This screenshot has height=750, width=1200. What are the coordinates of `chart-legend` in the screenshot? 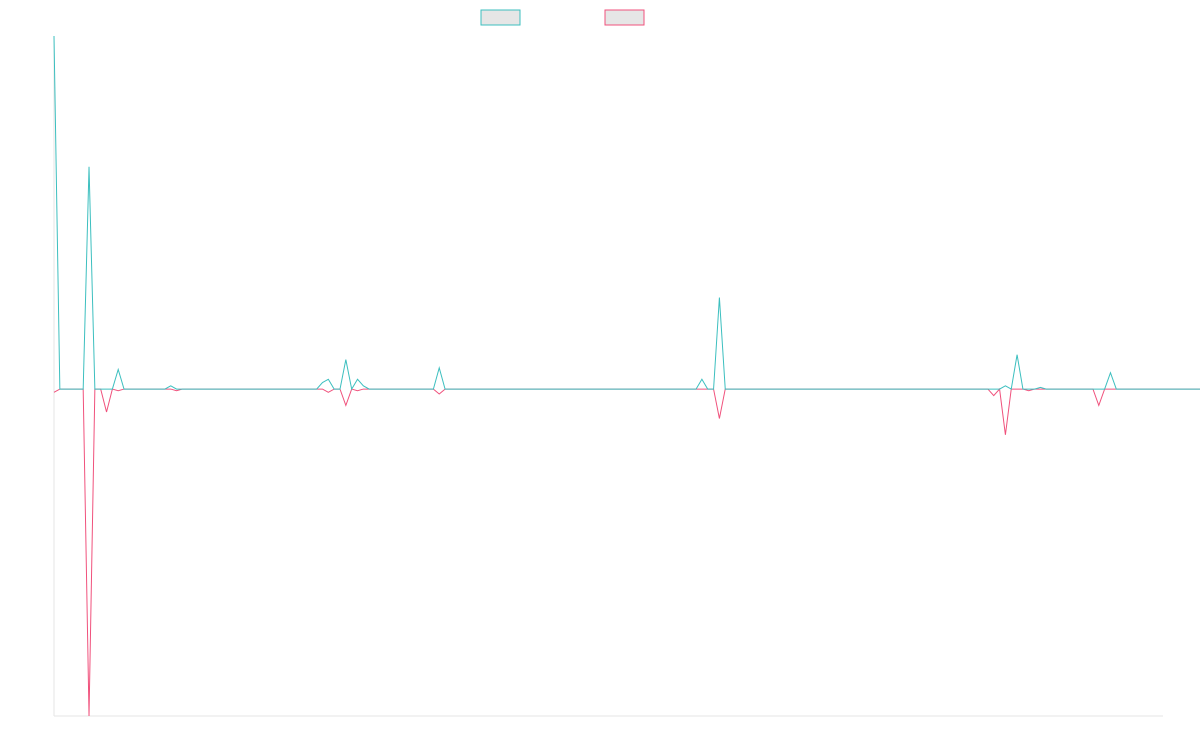 It's located at (562, 17).